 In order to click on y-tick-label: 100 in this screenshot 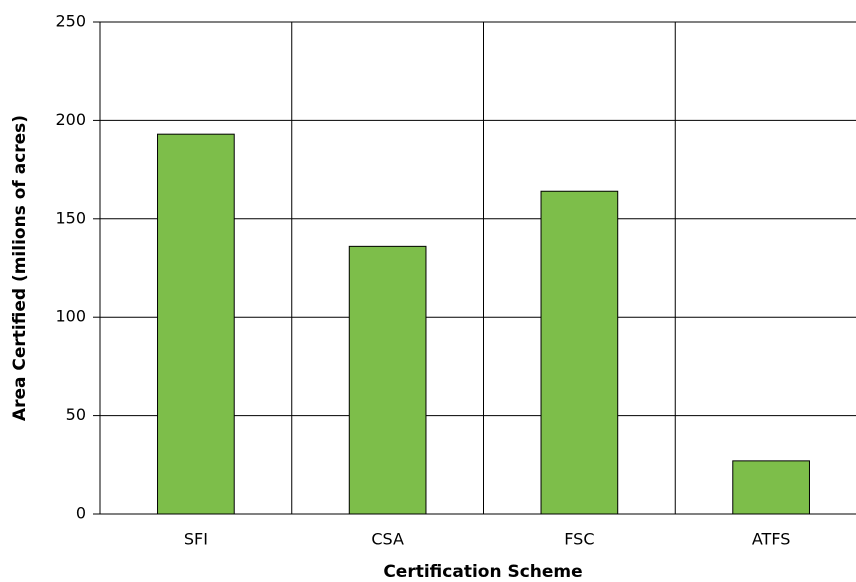, I will do `click(70, 316)`.